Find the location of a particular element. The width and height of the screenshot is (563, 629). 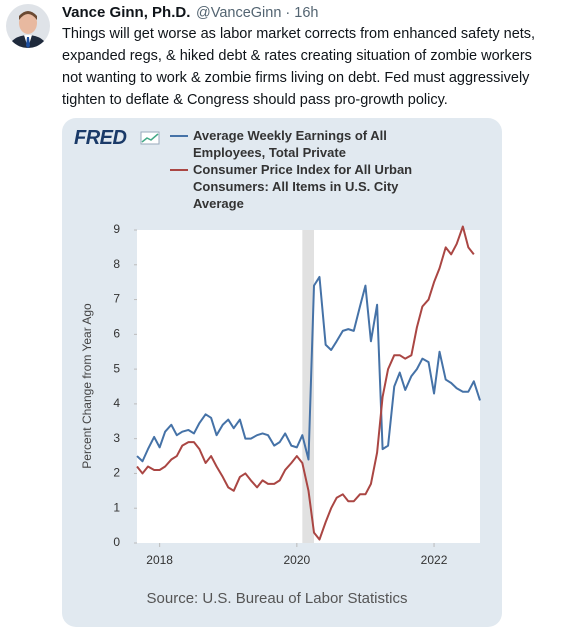

y-tick-label: 2 is located at coordinates (116, 473).